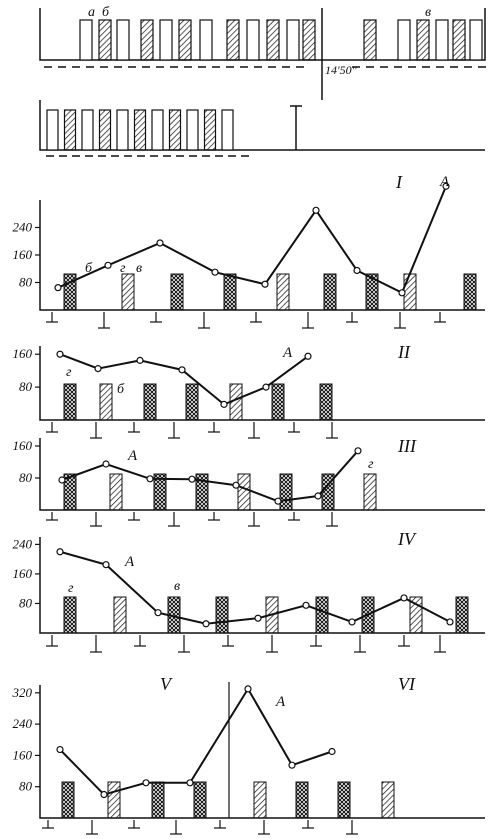  What do you see at coordinates (407, 684) in the screenshot?
I see `panel-label-VI: VI` at bounding box center [407, 684].